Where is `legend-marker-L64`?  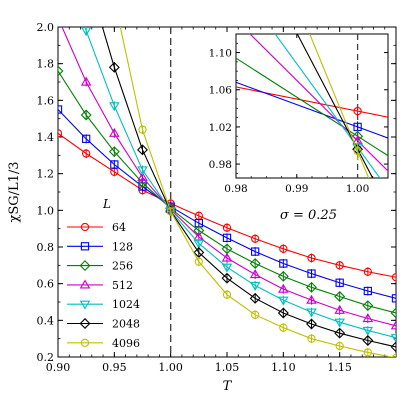
legend-marker-L64 is located at coordinates (85, 227).